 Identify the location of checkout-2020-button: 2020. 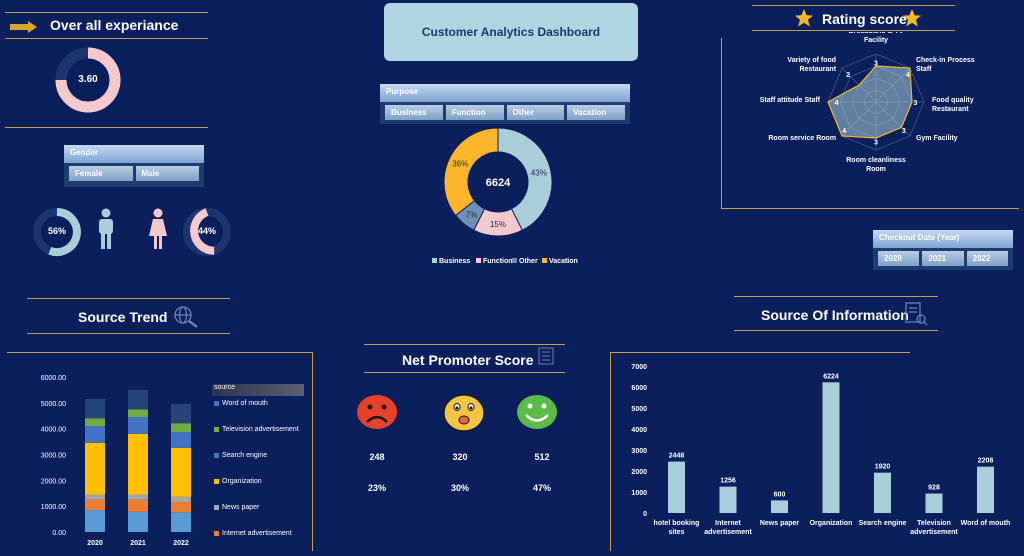
(899, 258).